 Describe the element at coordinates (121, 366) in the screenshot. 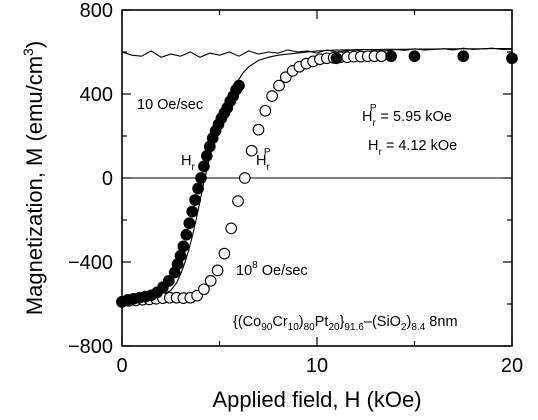

I see `x-tick-label: 0` at that location.